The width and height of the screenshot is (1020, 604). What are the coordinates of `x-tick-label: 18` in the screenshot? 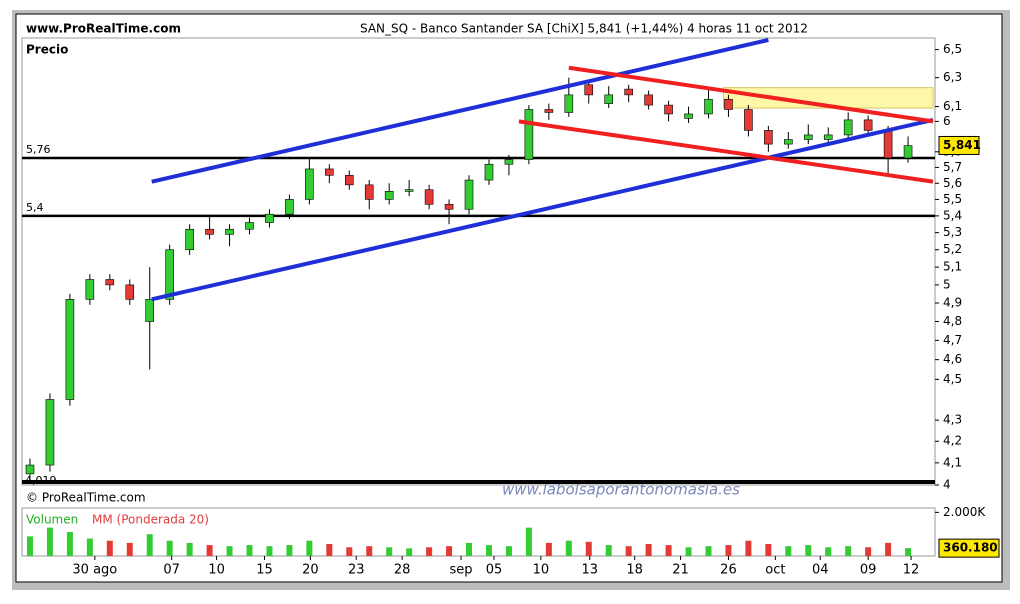 It's located at (634, 570).